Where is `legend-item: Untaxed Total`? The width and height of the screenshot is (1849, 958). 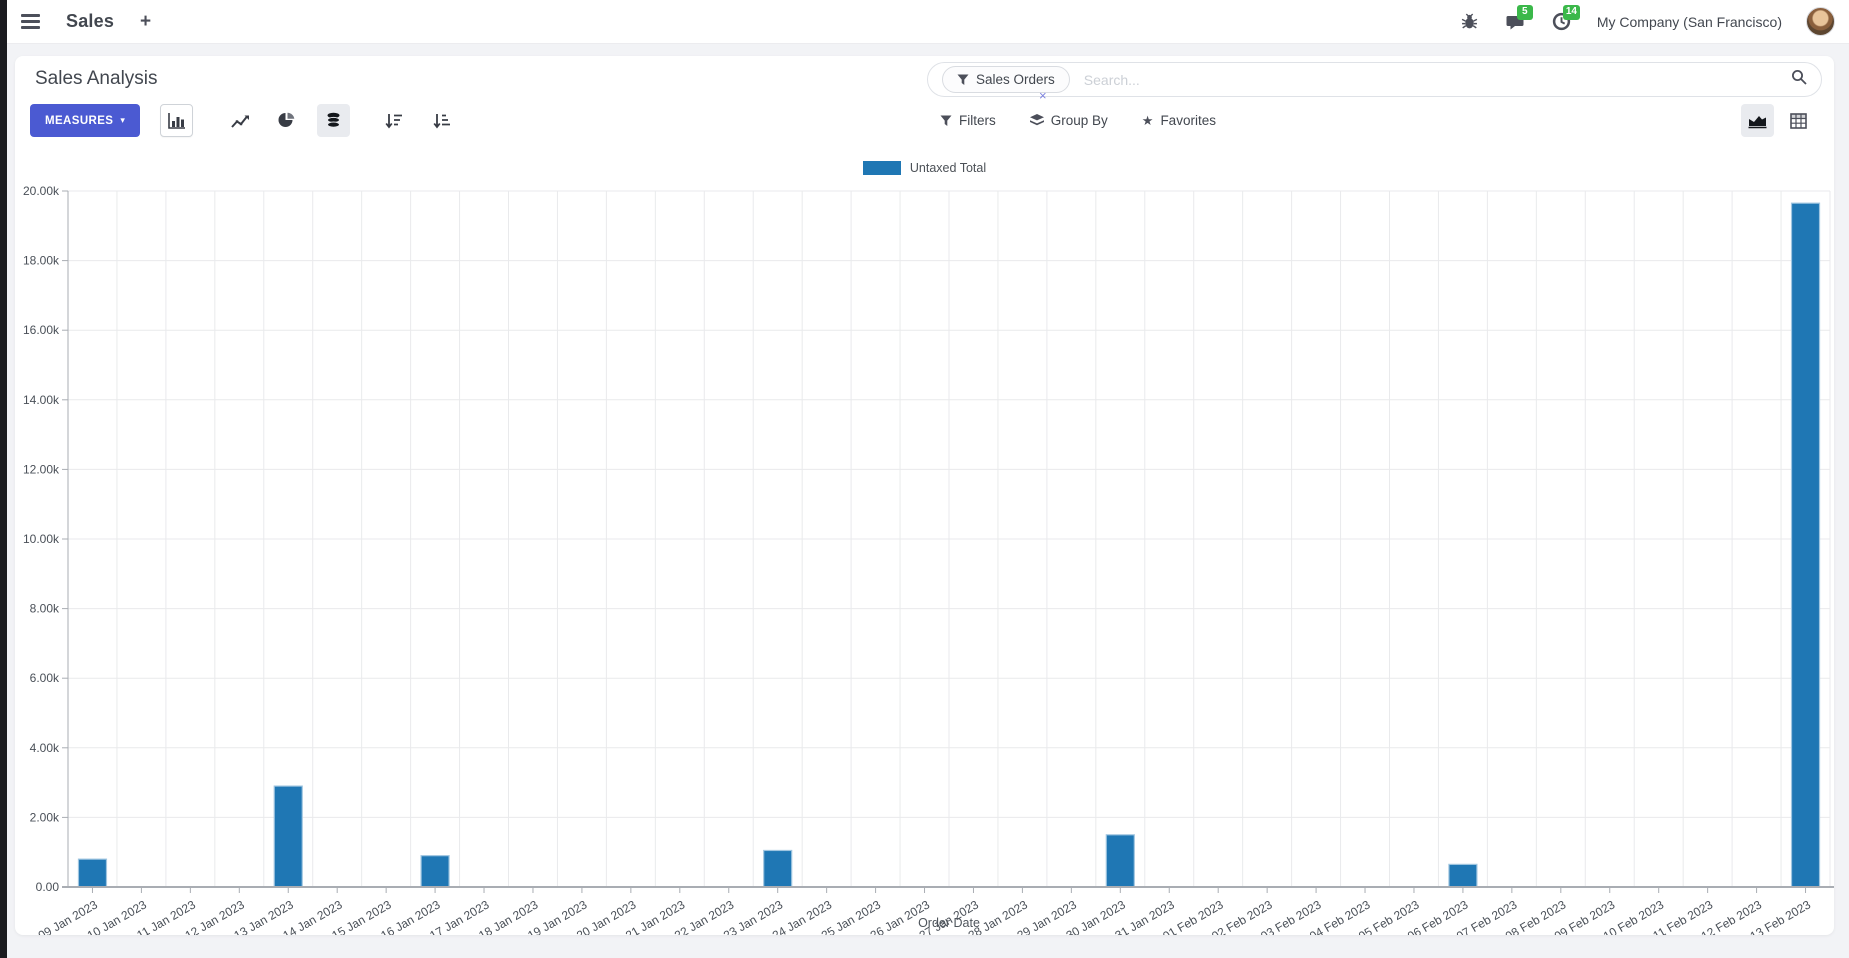
legend-item: Untaxed Total is located at coordinates (924, 167).